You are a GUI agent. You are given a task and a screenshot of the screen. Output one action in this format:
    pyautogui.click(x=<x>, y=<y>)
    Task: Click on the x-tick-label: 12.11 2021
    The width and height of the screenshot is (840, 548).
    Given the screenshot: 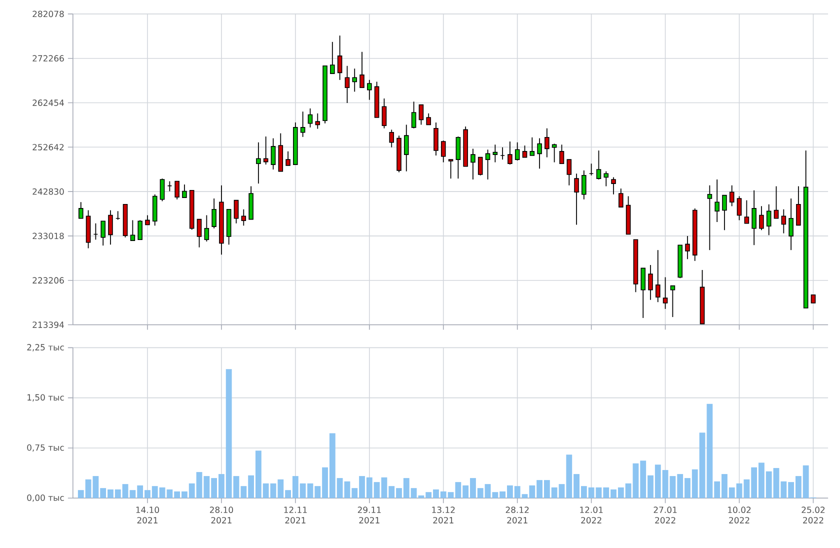 What is the action you would take?
    pyautogui.click(x=295, y=515)
    